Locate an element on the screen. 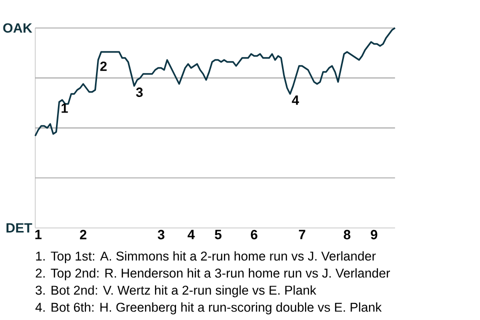 Image resolution: width=480 pixels, height=320 pixels. ref-line-label: OAK is located at coordinates (17, 28).